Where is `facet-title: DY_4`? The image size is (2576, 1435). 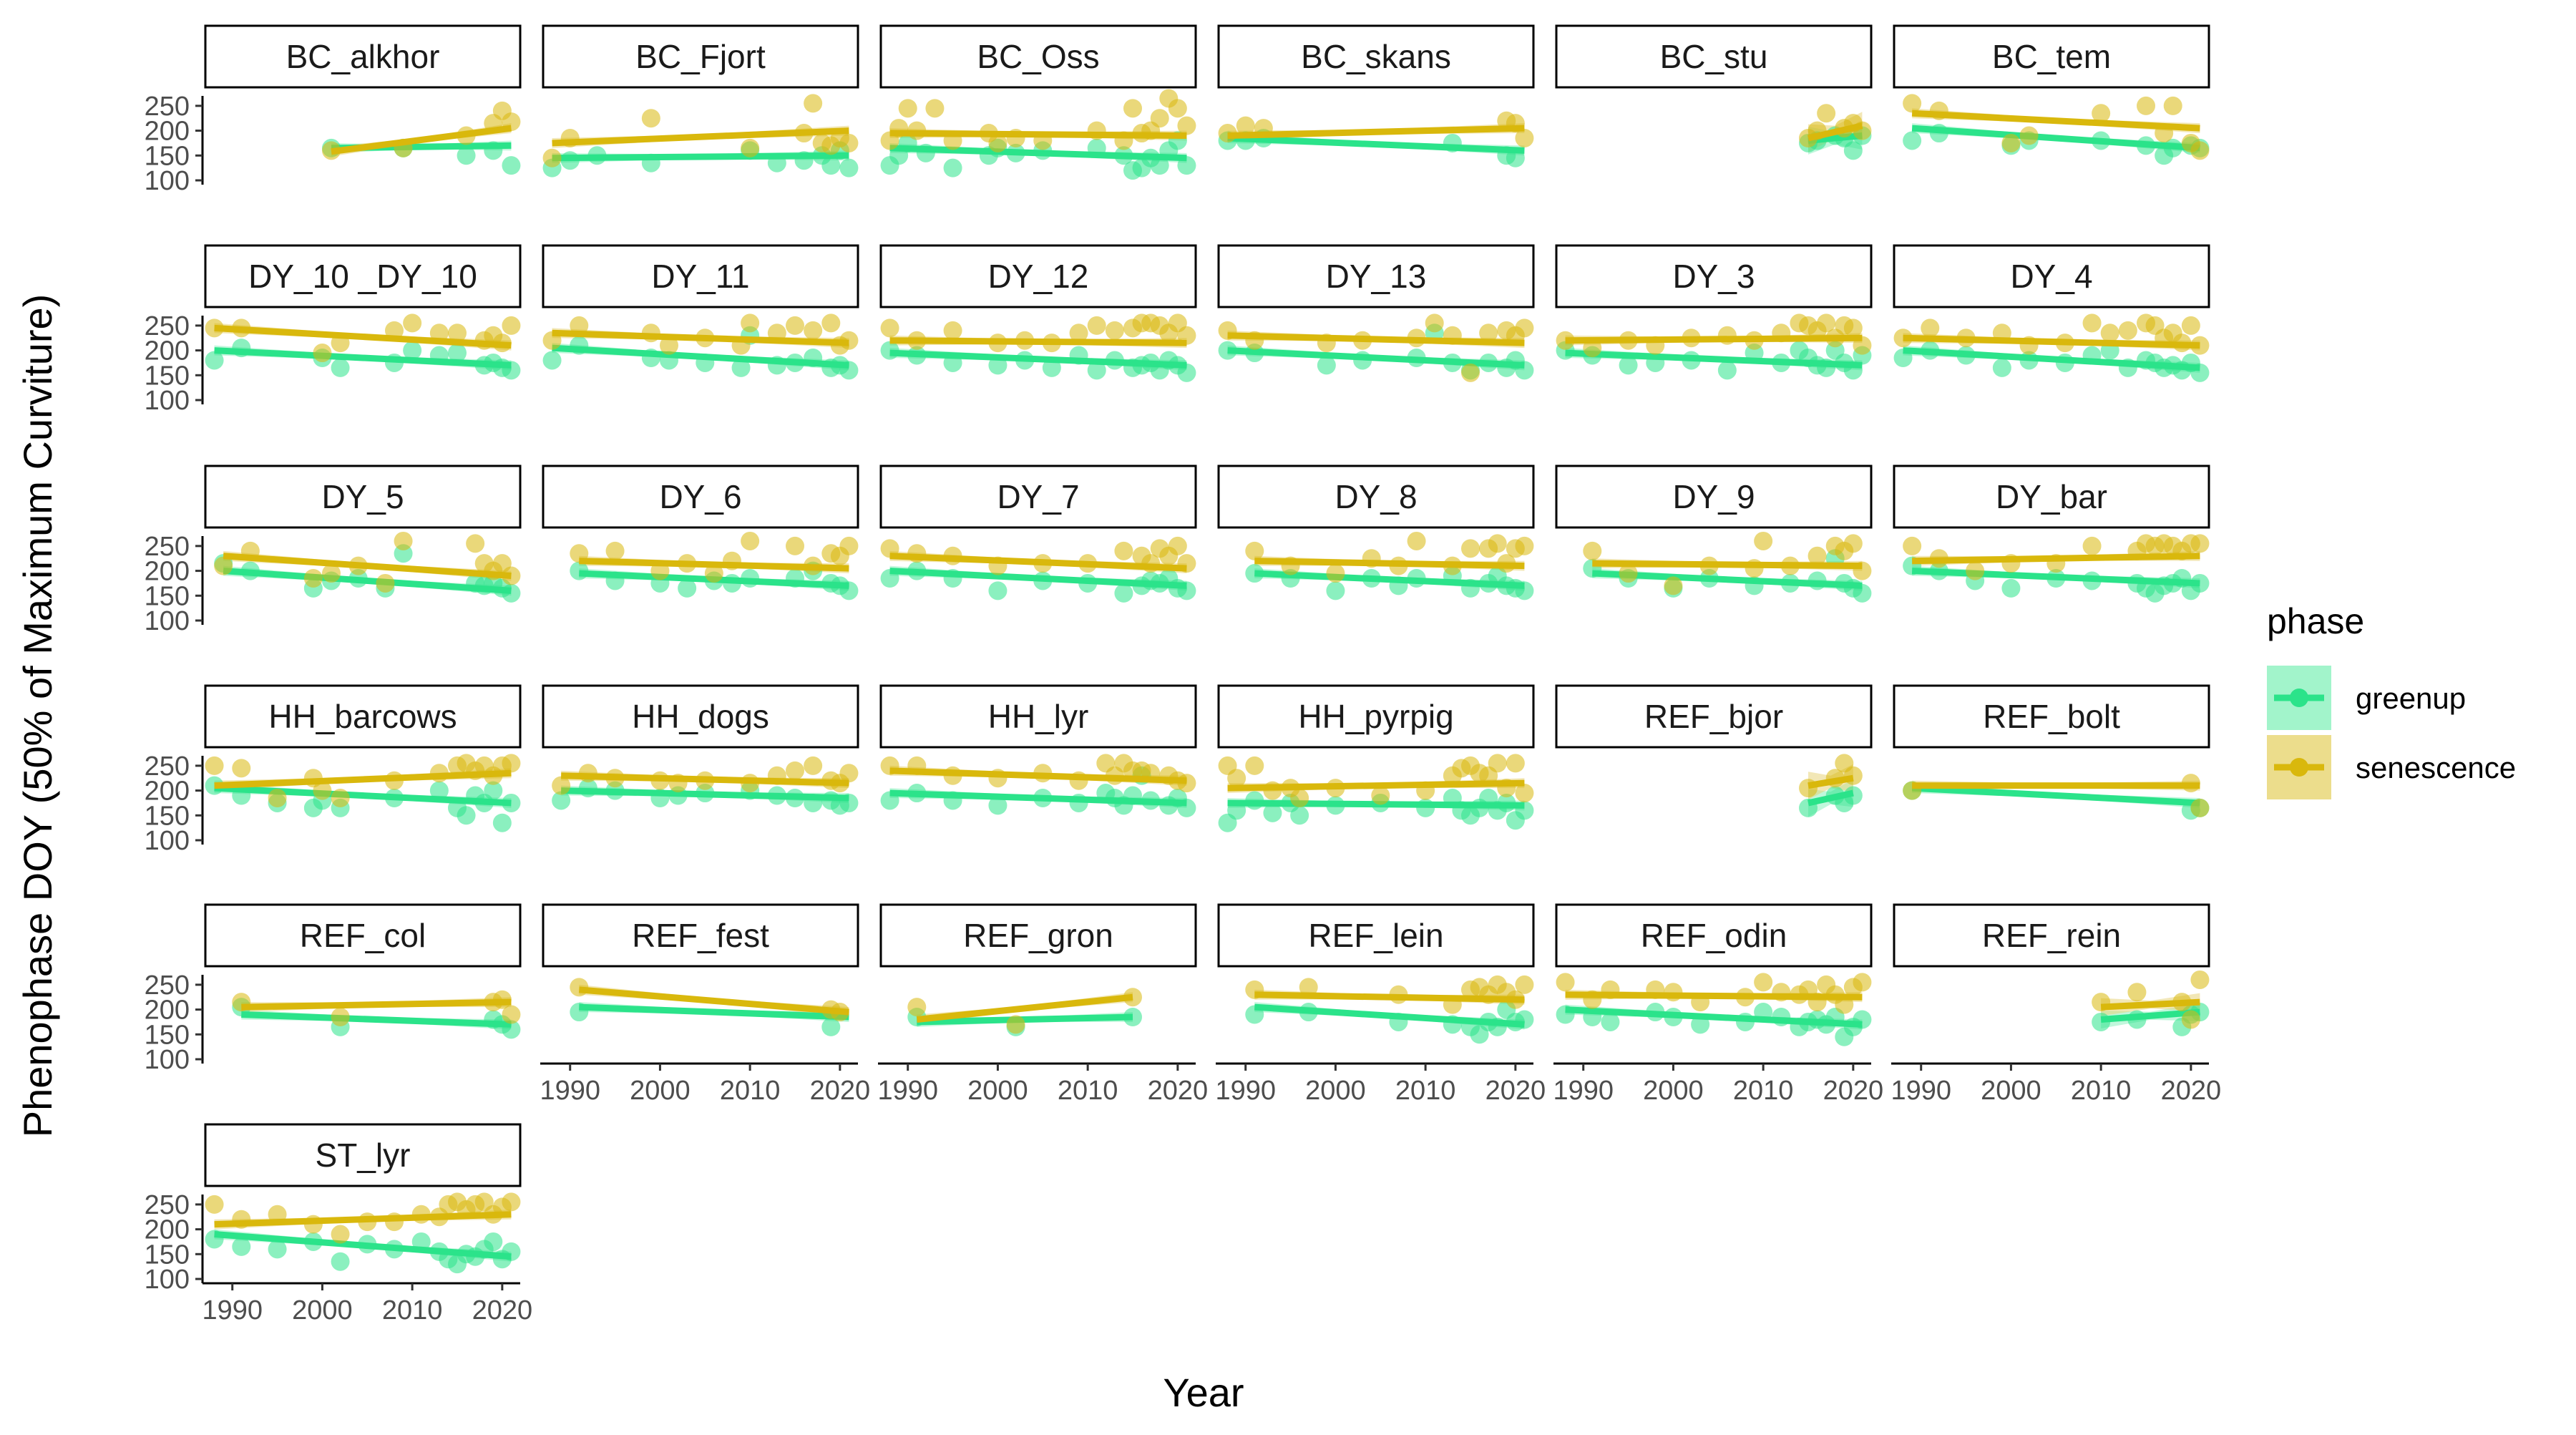 facet-title: DY_4 is located at coordinates (2051, 277).